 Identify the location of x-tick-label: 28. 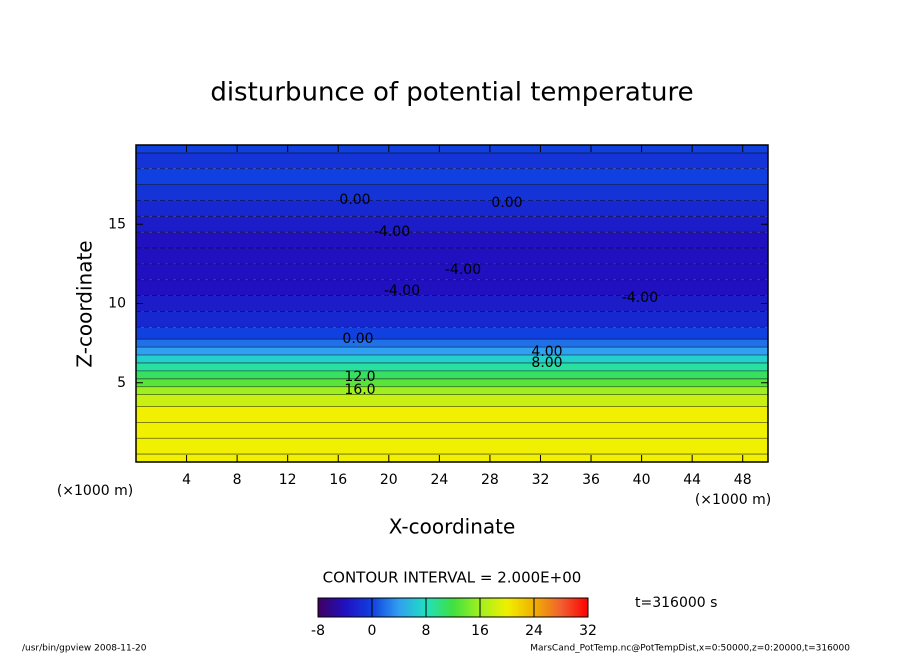
(490, 480).